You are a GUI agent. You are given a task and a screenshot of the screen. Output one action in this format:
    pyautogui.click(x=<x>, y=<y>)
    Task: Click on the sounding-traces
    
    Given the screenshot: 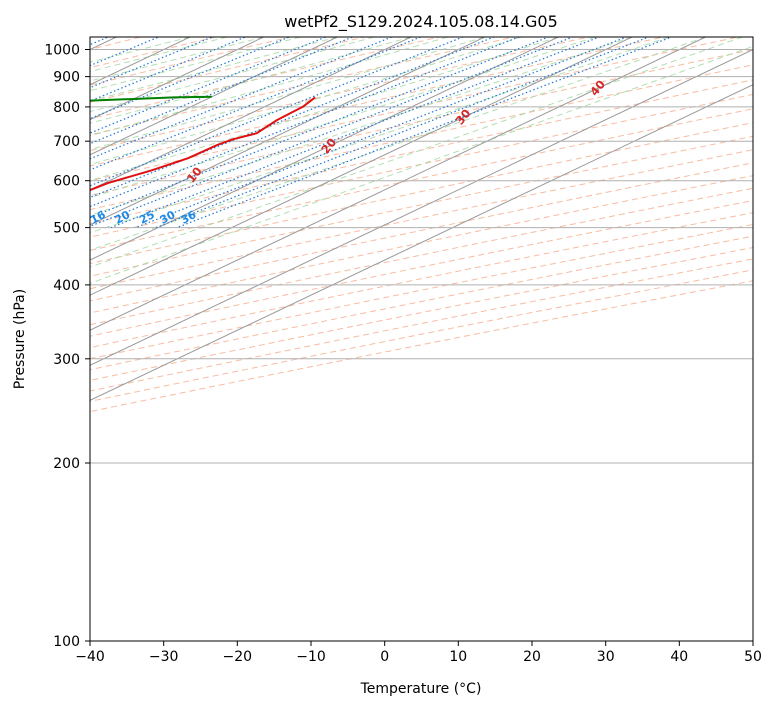 What is the action you would take?
    pyautogui.click(x=203, y=143)
    